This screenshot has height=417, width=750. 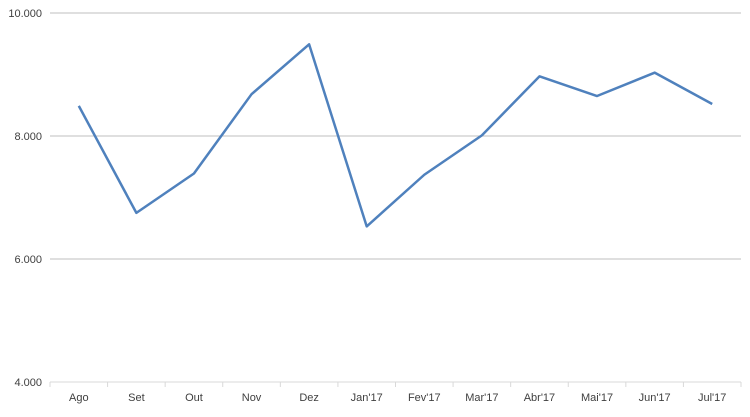 I want to click on y-tick-label: 8.000, so click(x=28, y=137).